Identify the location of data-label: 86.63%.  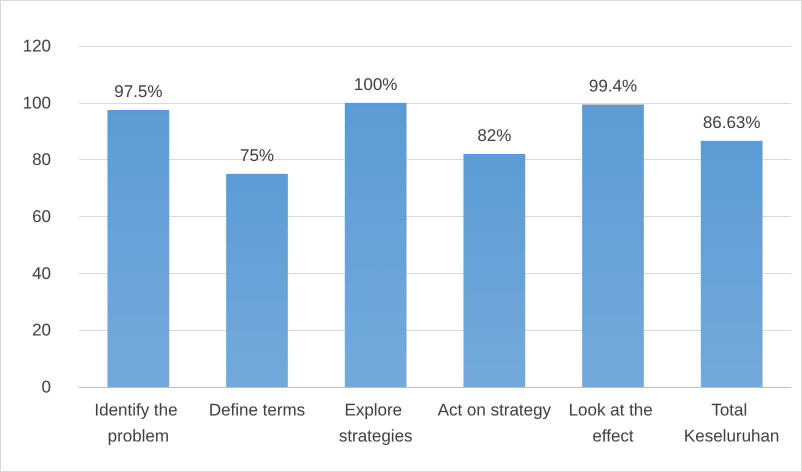
(731, 122).